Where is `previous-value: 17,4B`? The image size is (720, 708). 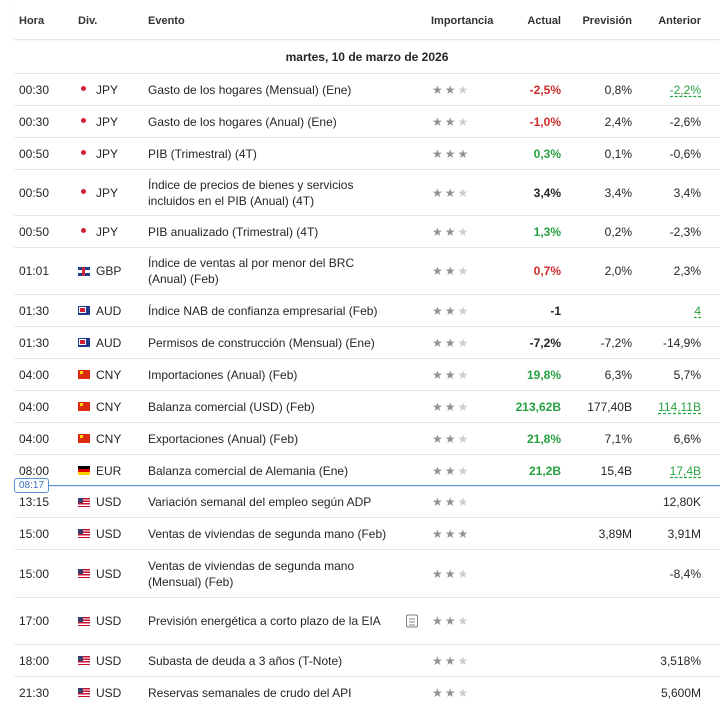 previous-value: 17,4B is located at coordinates (685, 470).